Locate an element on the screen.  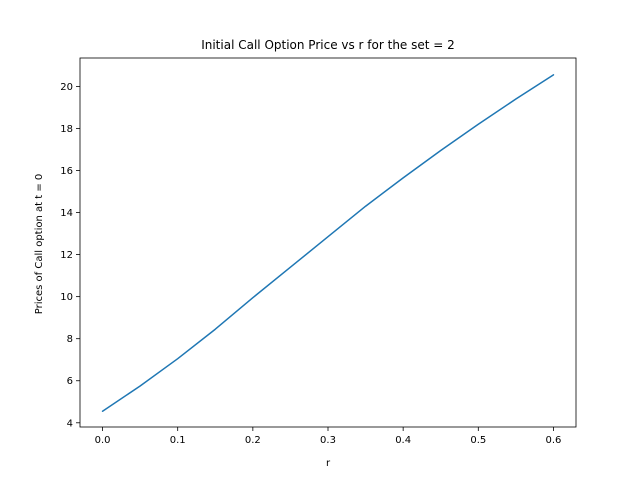
y-tick-label: 12 is located at coordinates (66, 255).